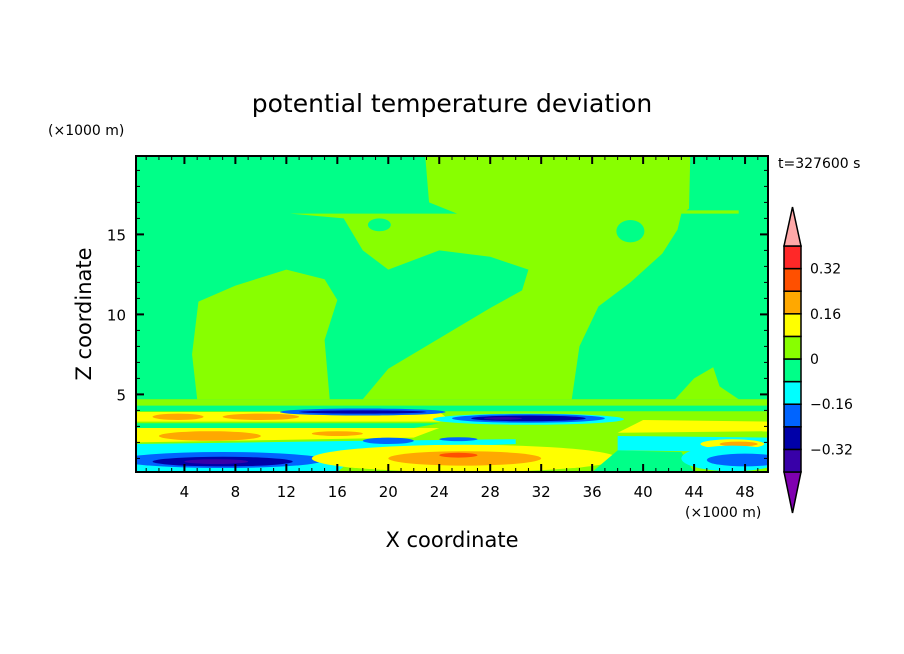  What do you see at coordinates (825, 315) in the screenshot?
I see `colorbar-label: 0.16` at bounding box center [825, 315].